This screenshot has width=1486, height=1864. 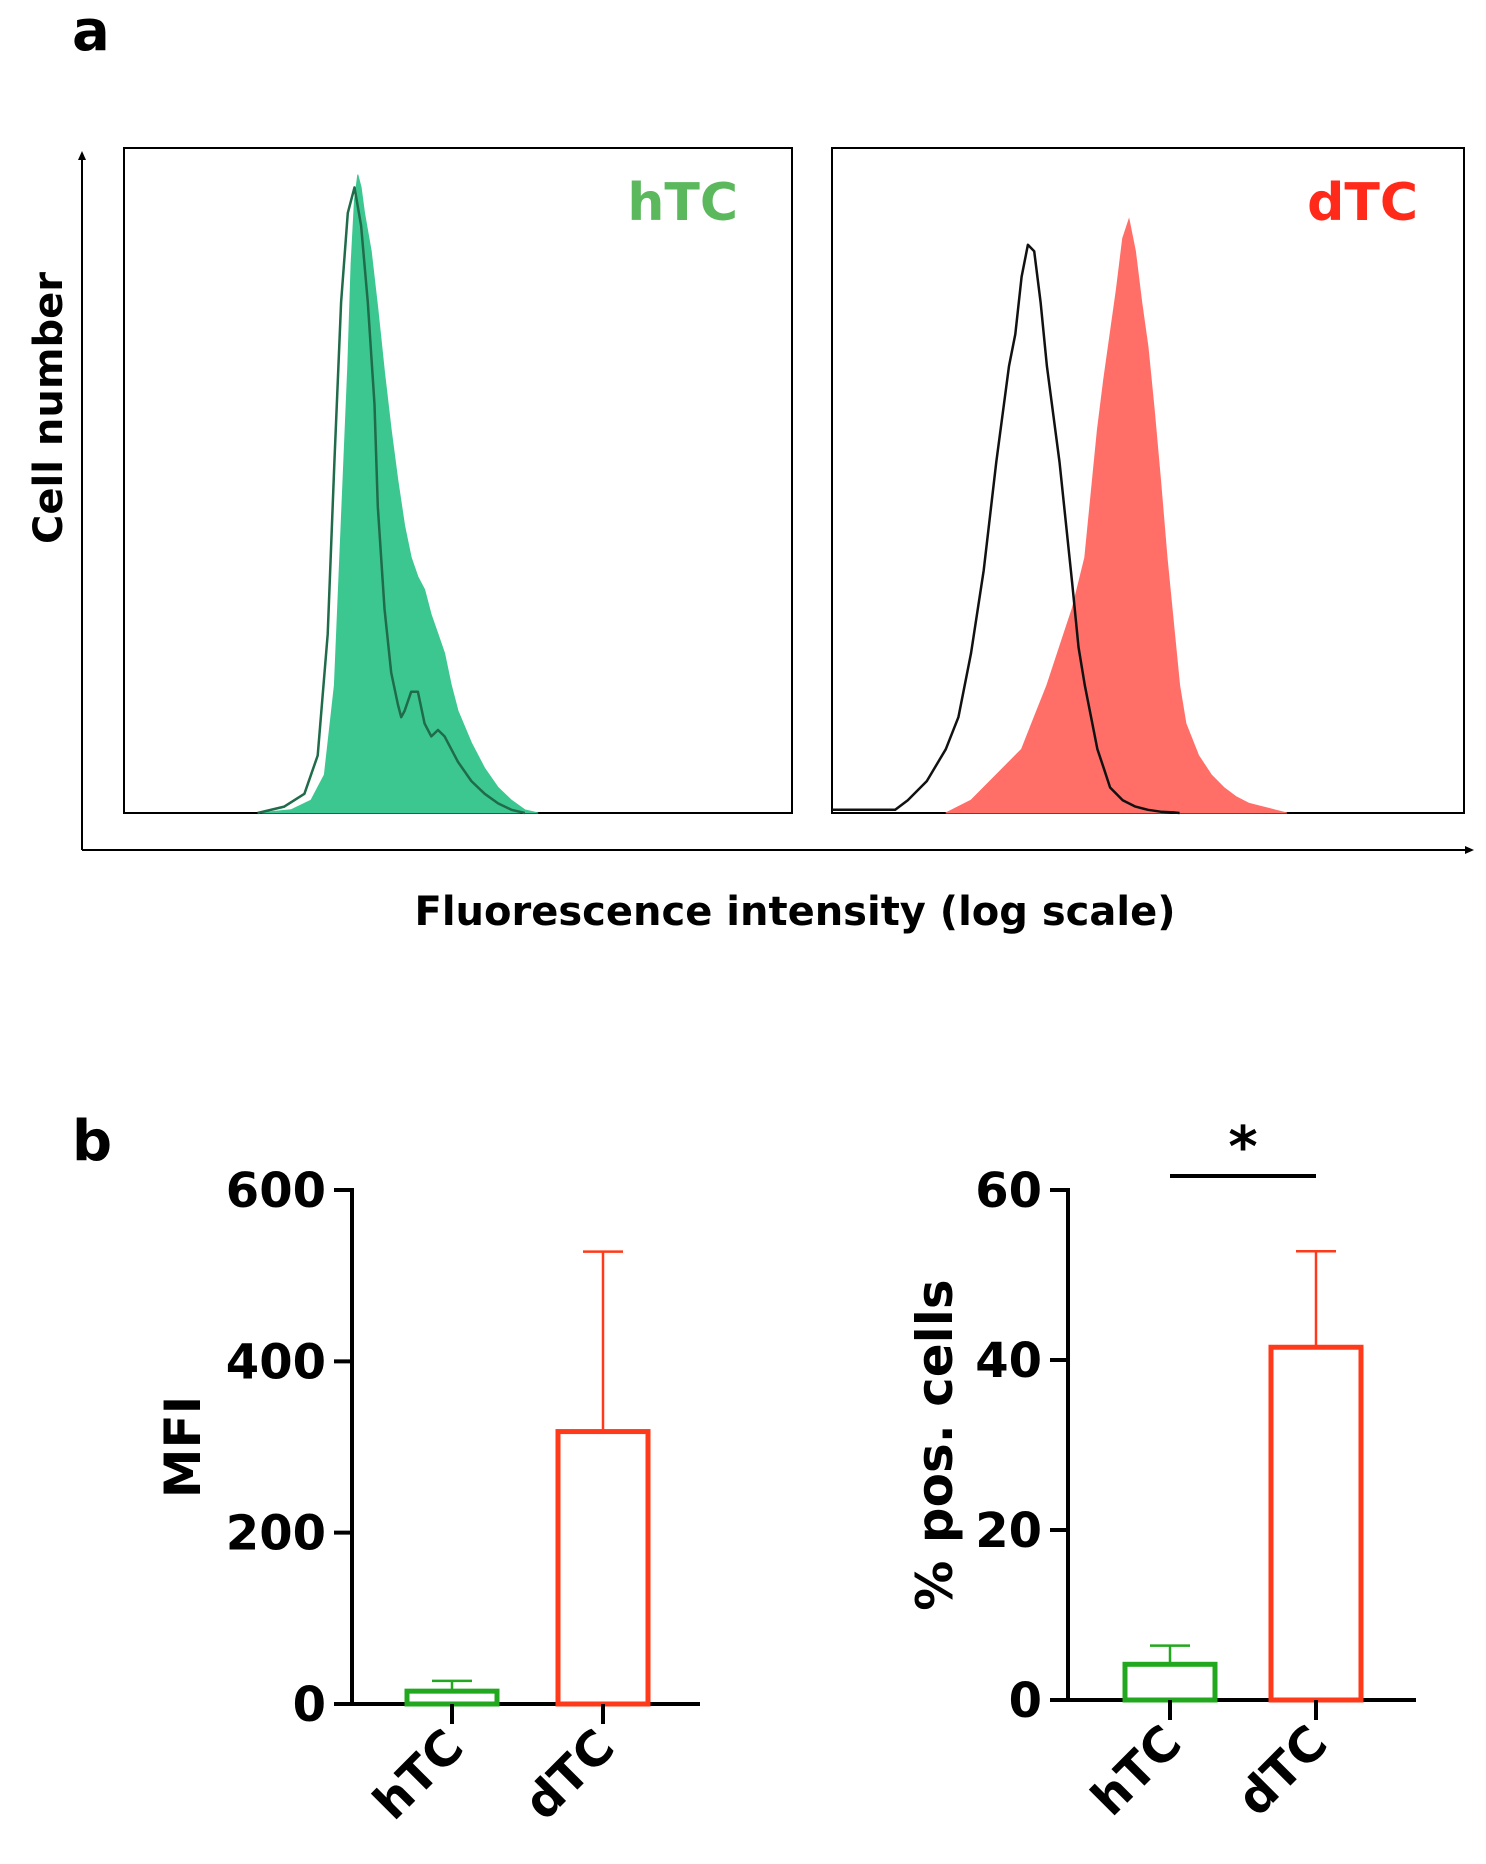 I want to click on pos-bar-htc, so click(x=1170, y=1682).